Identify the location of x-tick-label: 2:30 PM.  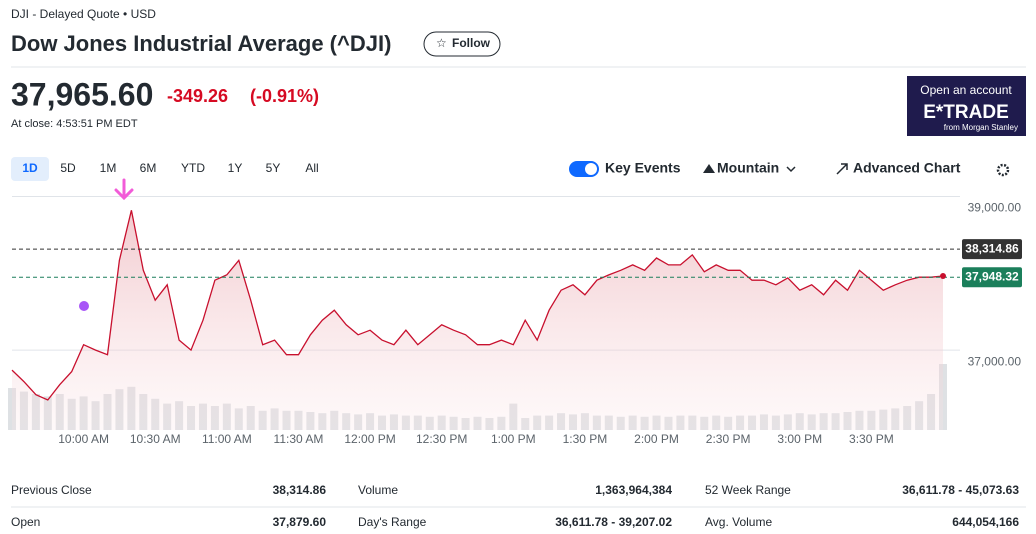
(728, 439).